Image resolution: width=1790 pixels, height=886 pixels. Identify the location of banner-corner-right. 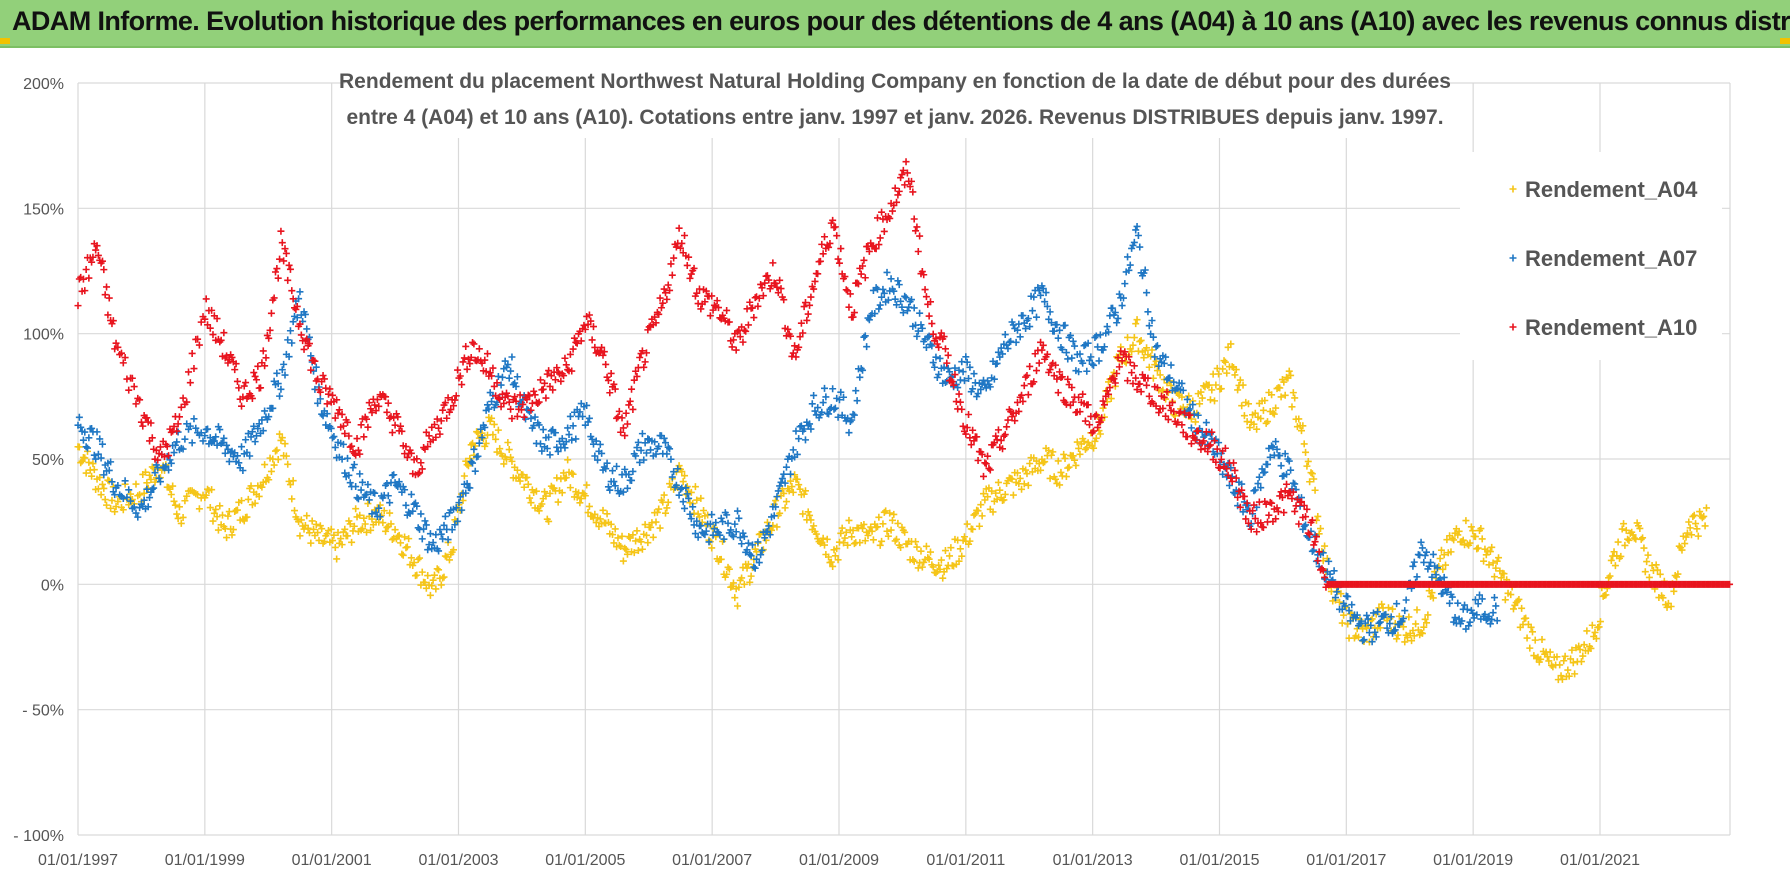
(1785, 41).